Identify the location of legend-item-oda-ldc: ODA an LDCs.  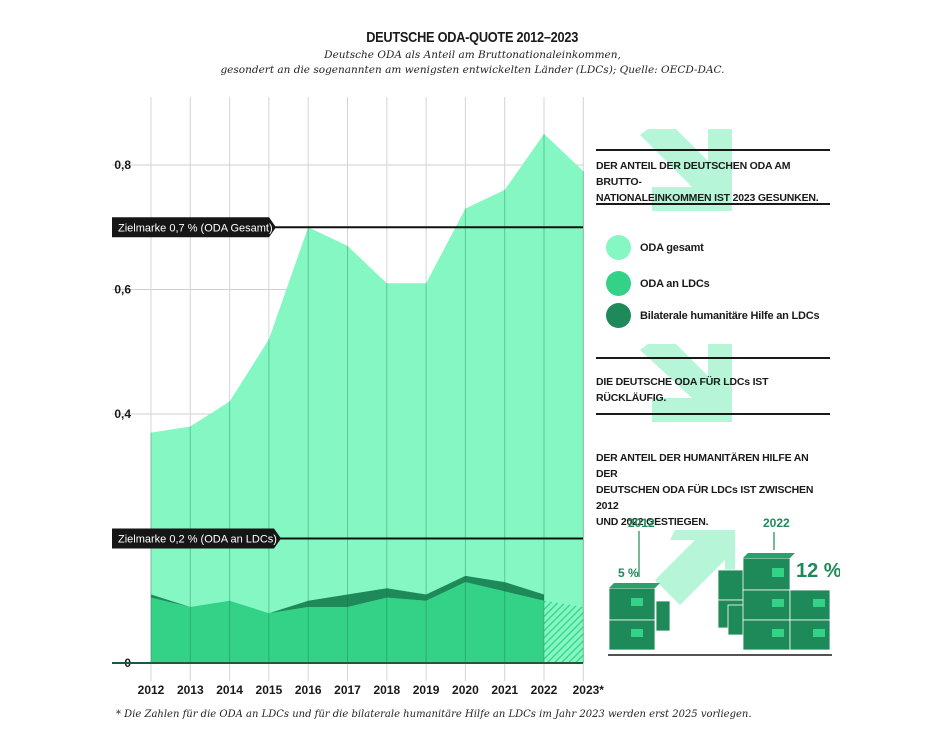
(658, 283).